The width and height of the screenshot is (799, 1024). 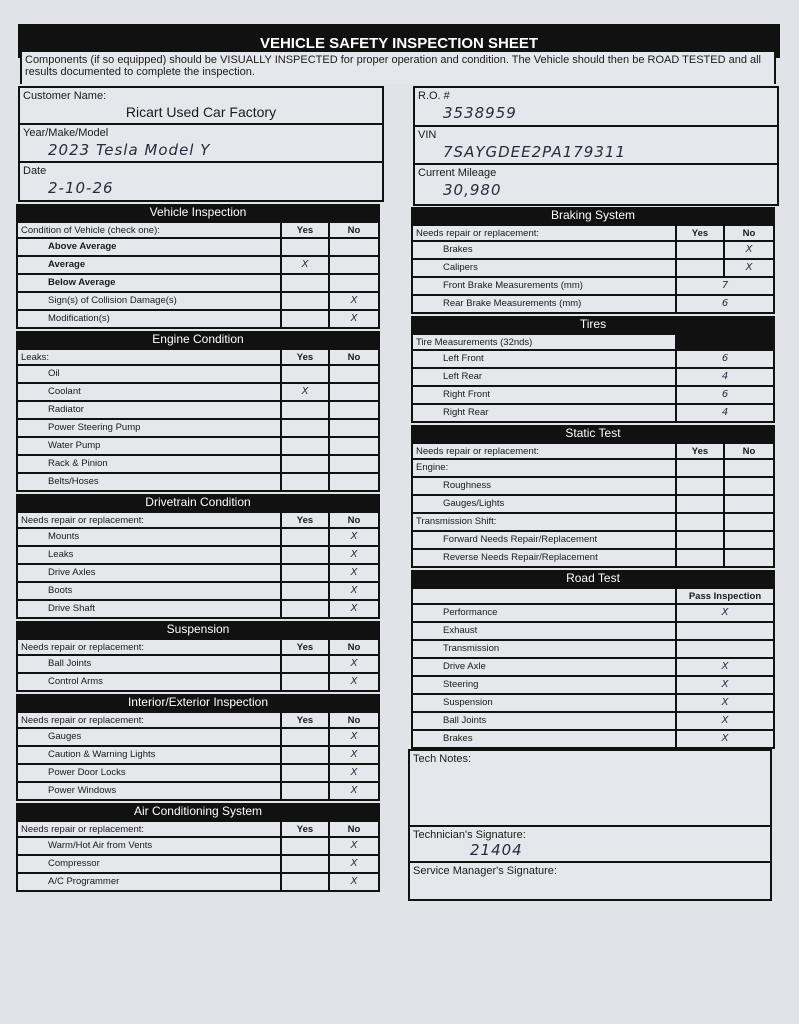 I want to click on no-checkbox-gauges-lights, so click(x=749, y=504).